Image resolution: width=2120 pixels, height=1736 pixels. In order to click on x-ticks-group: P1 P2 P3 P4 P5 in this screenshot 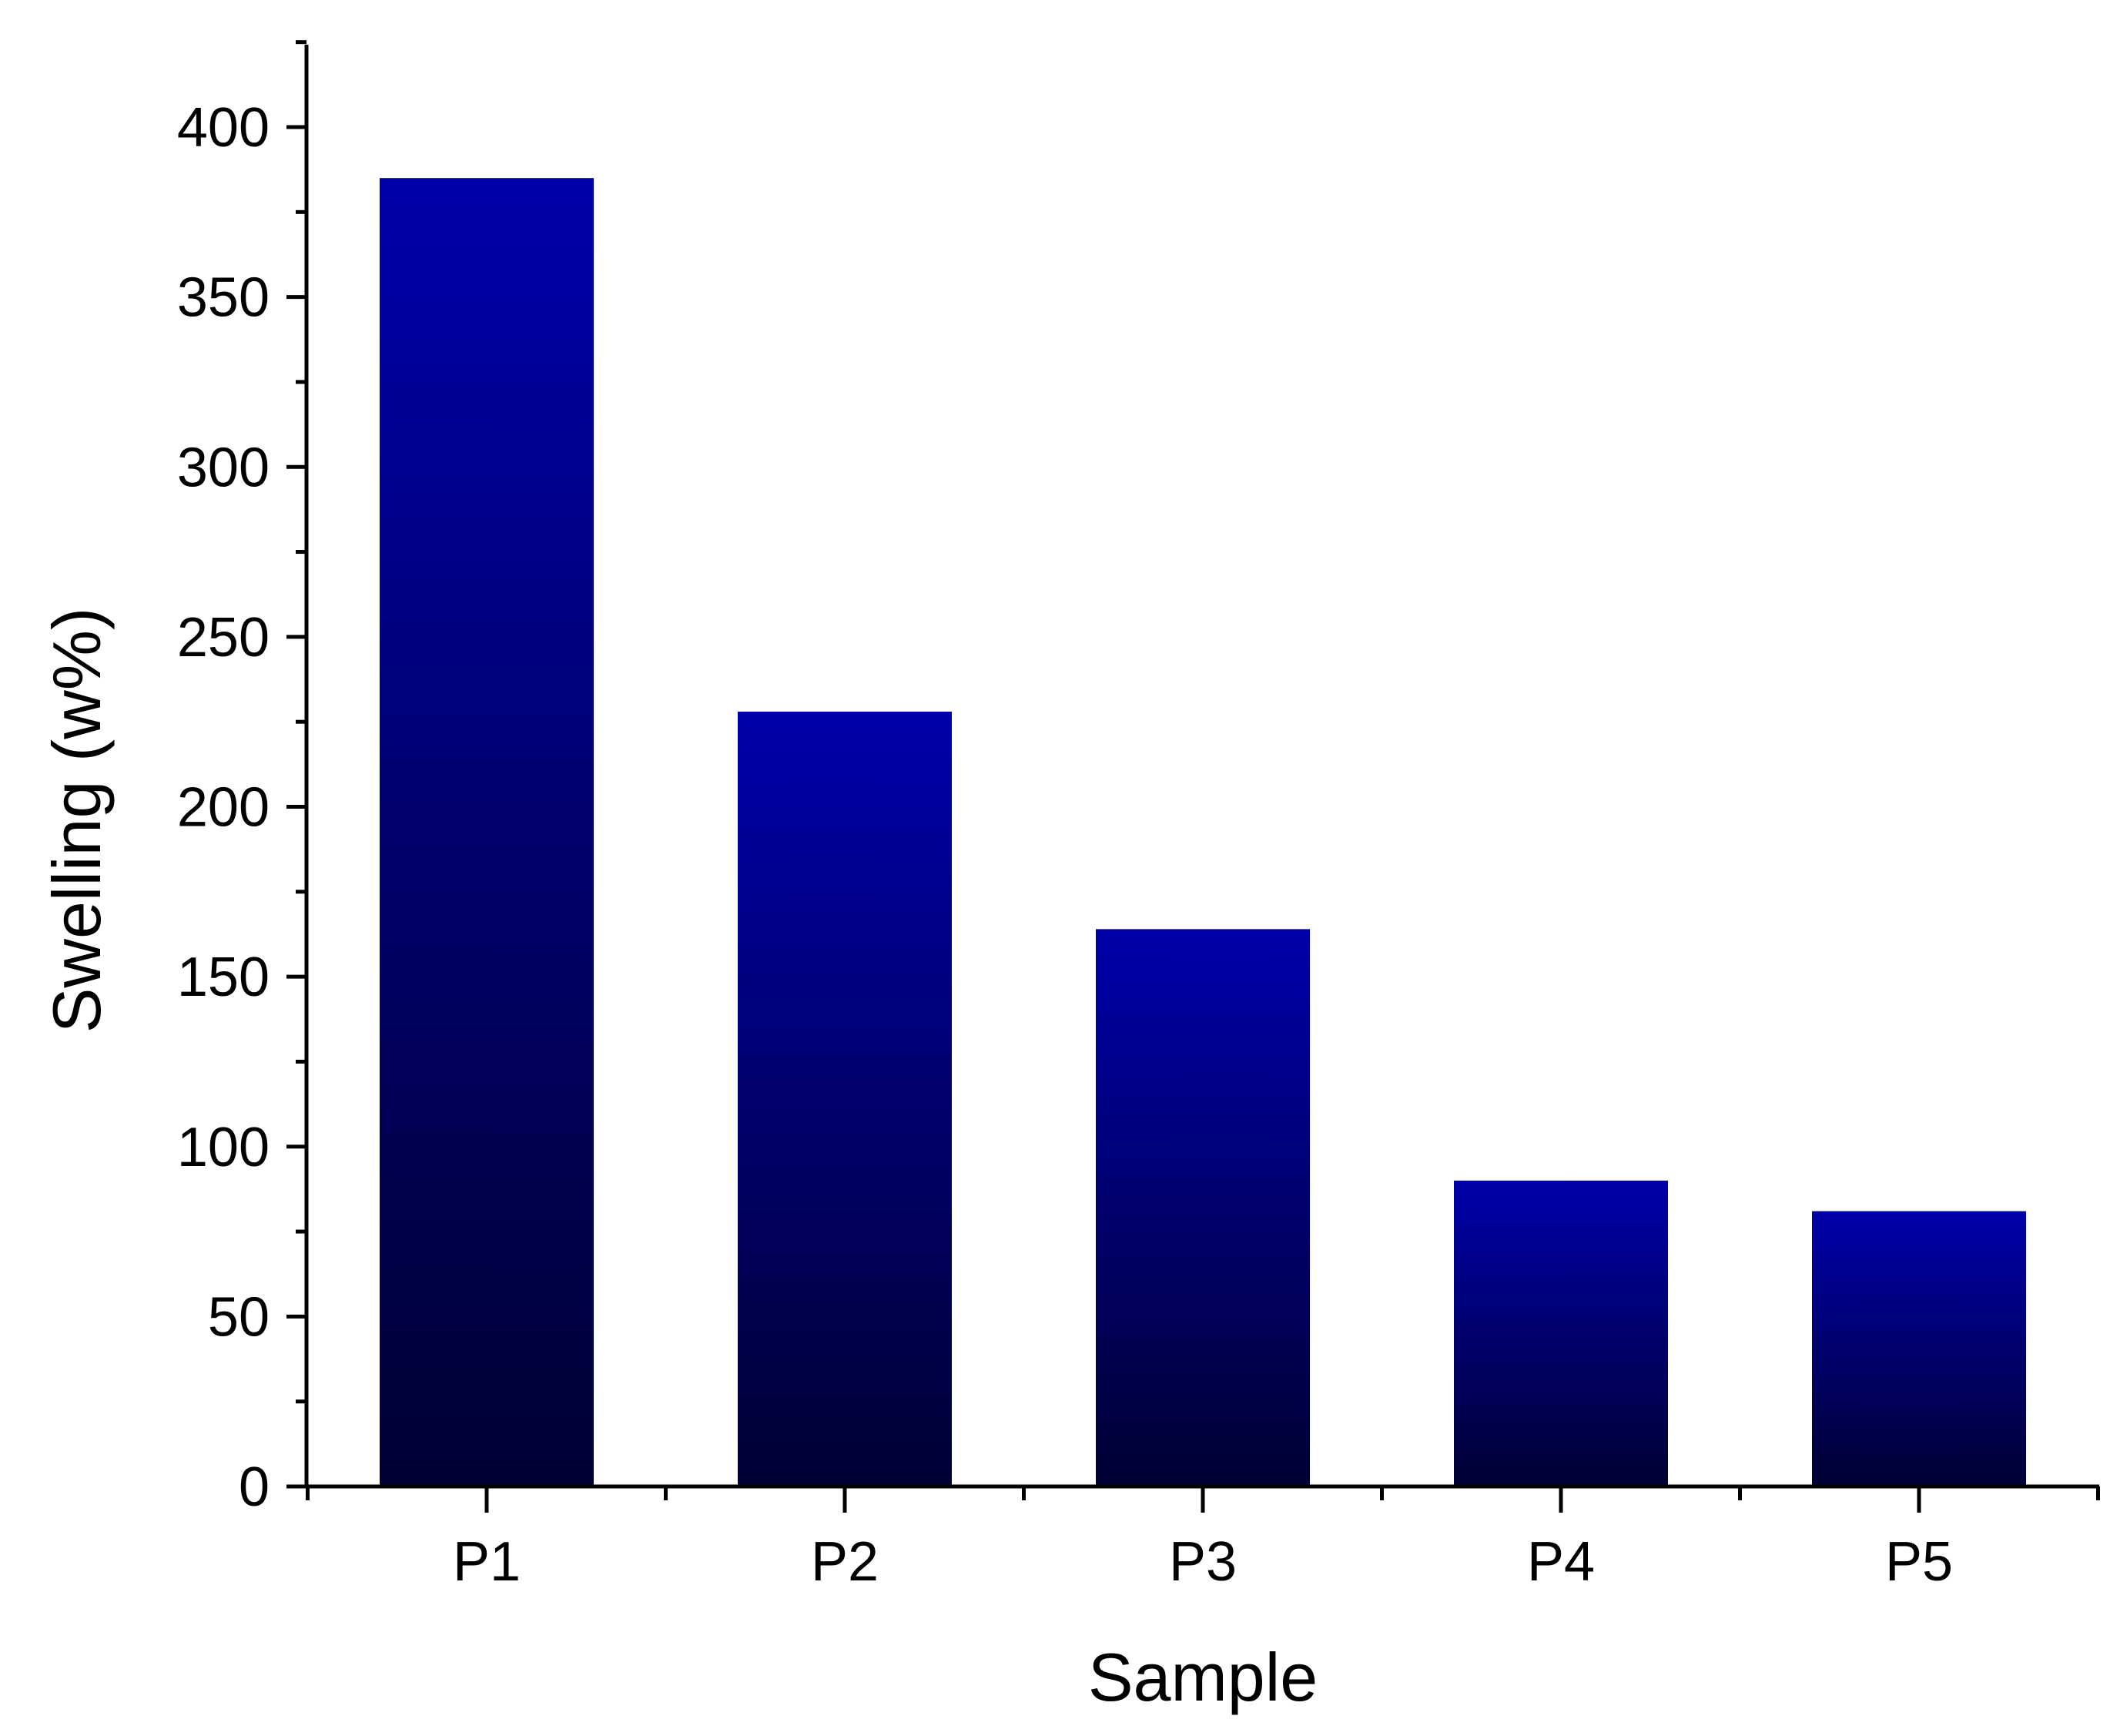, I will do `click(1203, 1539)`.